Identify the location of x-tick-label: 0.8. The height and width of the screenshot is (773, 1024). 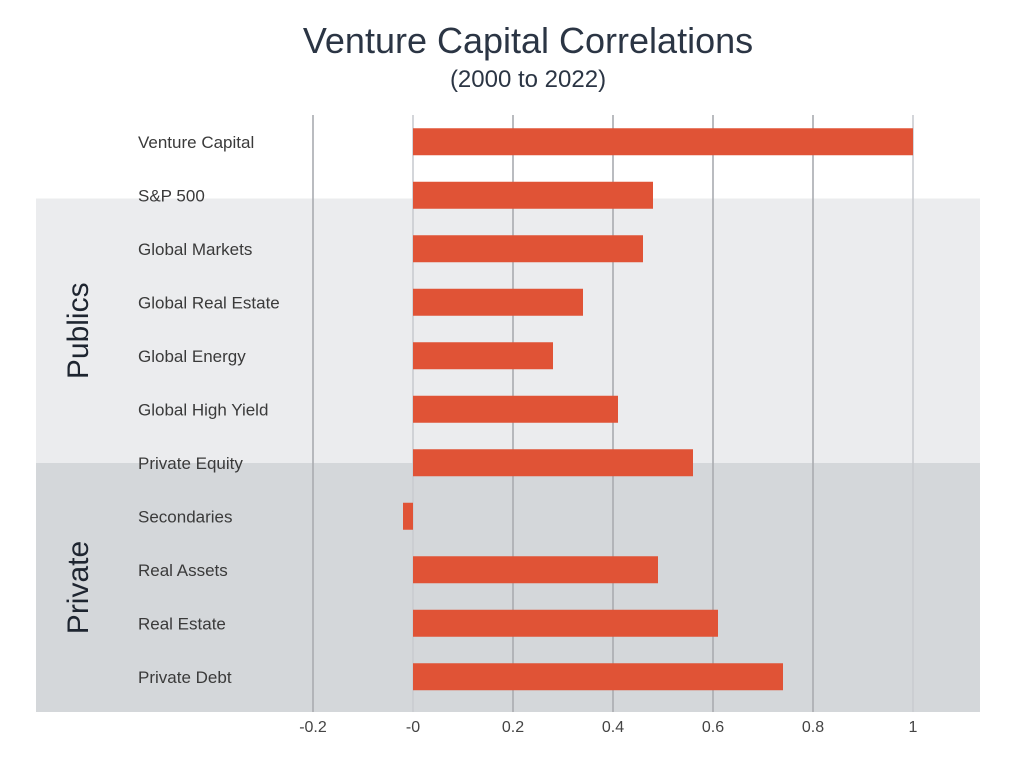
(813, 727).